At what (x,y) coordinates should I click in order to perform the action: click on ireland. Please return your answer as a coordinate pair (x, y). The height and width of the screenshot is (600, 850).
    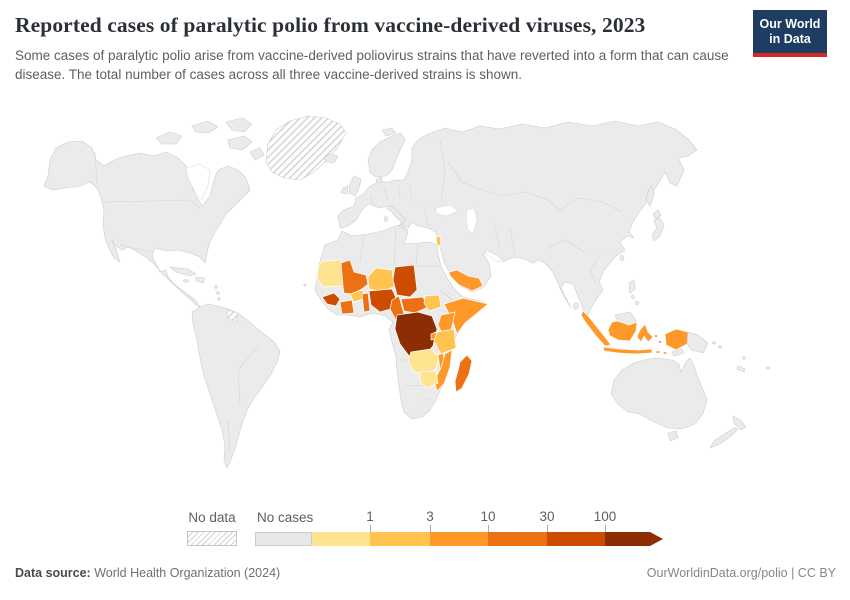
    Looking at the image, I should click on (344, 190).